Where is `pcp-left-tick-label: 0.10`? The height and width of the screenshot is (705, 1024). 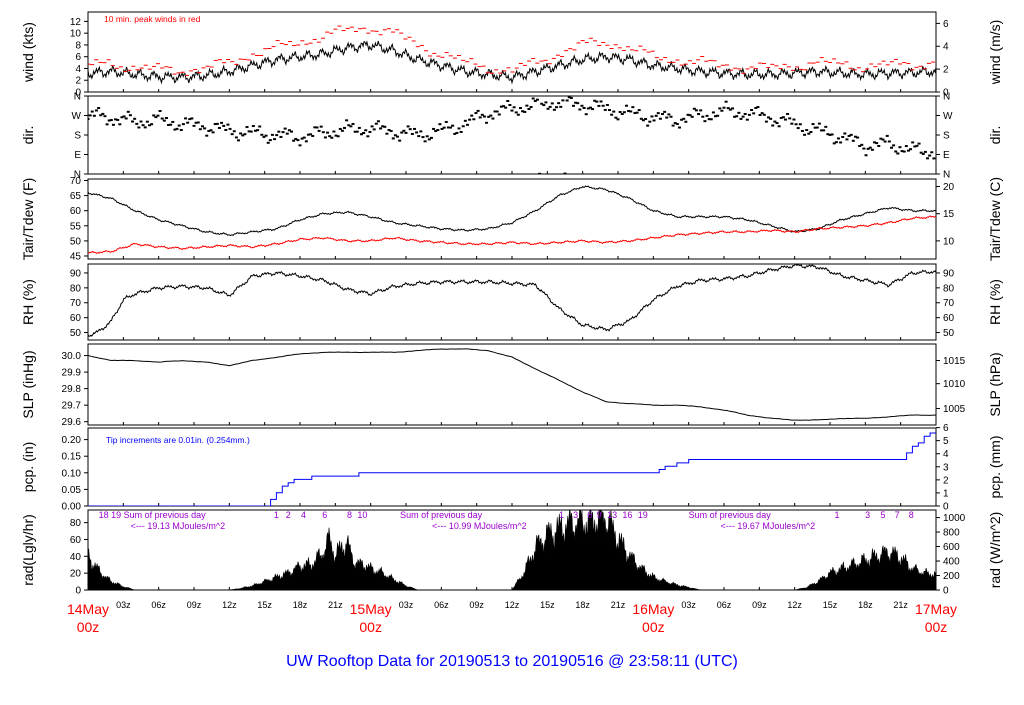 pcp-left-tick-label: 0.10 is located at coordinates (72, 473).